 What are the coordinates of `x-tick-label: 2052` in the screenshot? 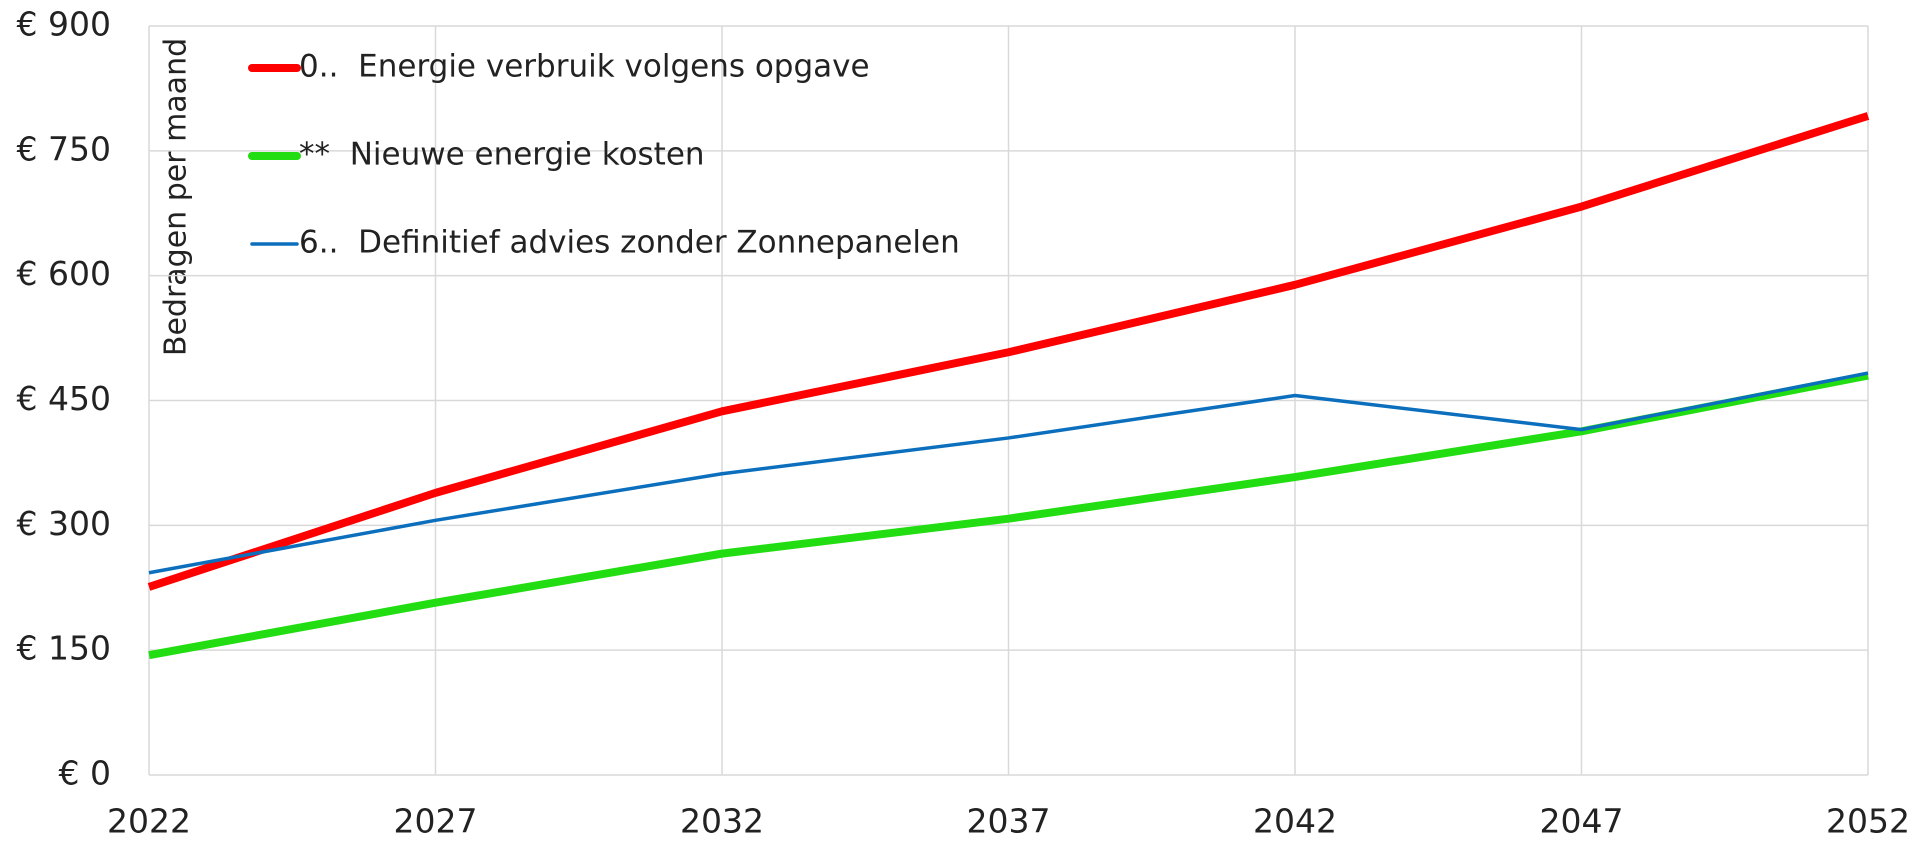 It's located at (1868, 821).